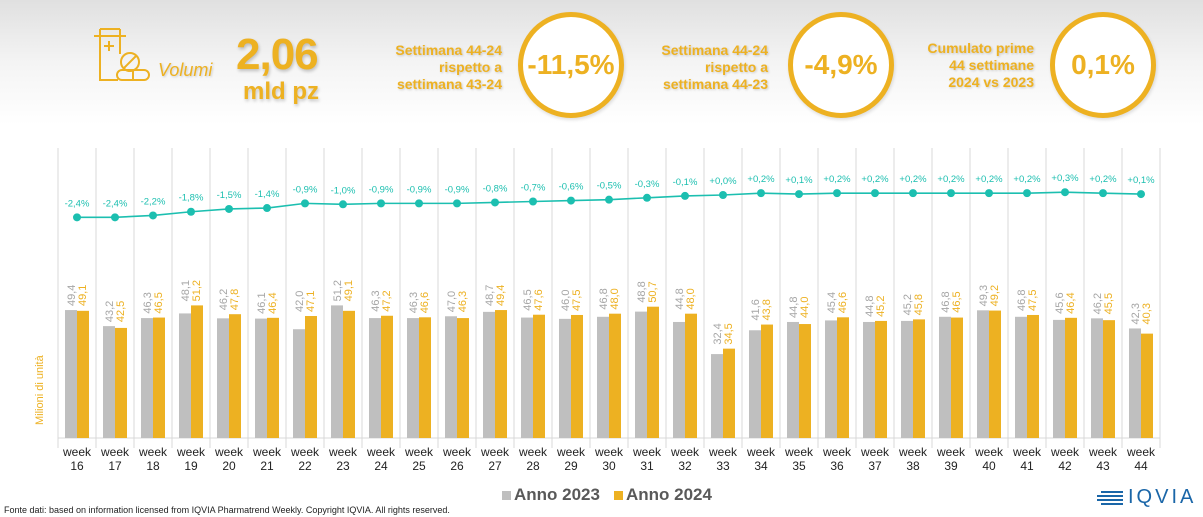 This screenshot has width=1203, height=517. Describe the element at coordinates (571, 464) in the screenshot. I see `x-tick-label-number: 29` at that location.